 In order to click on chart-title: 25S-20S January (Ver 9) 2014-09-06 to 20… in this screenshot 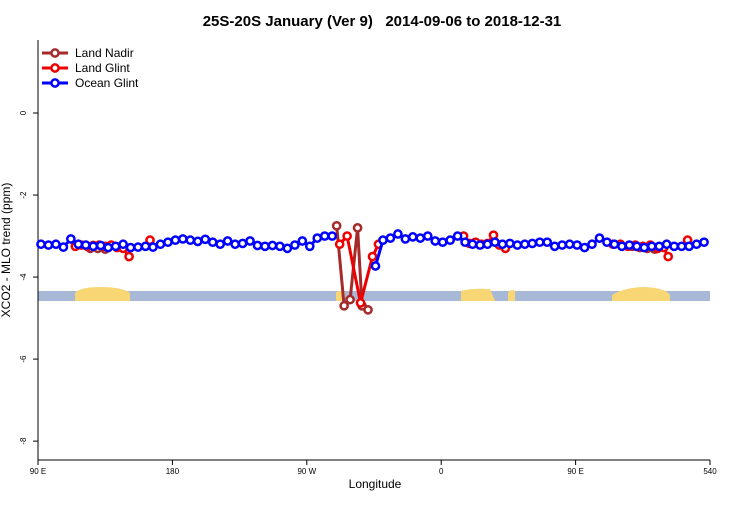, I will do `click(382, 21)`.